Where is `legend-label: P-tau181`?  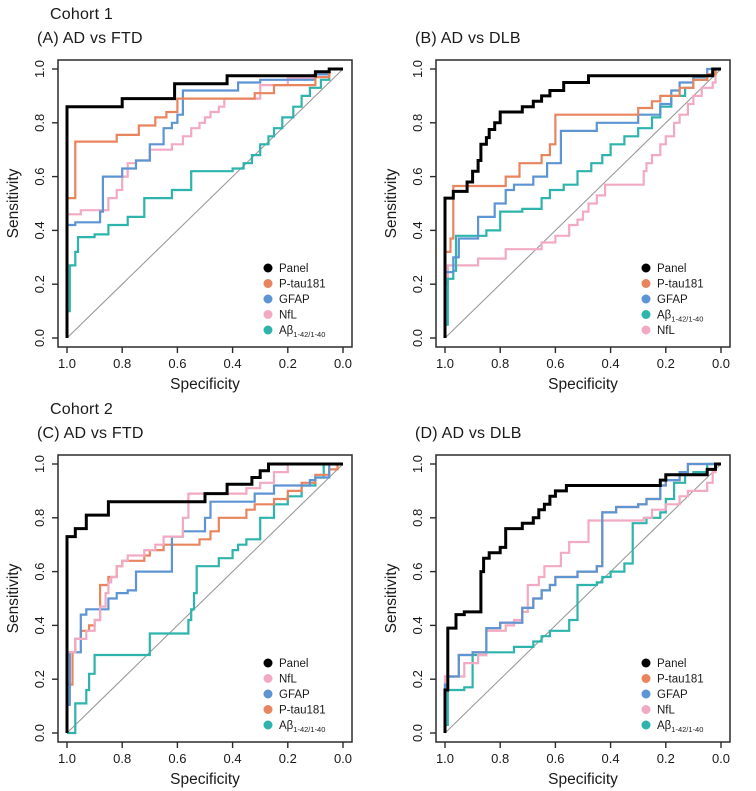
legend-label: P-tau181 is located at coordinates (302, 285).